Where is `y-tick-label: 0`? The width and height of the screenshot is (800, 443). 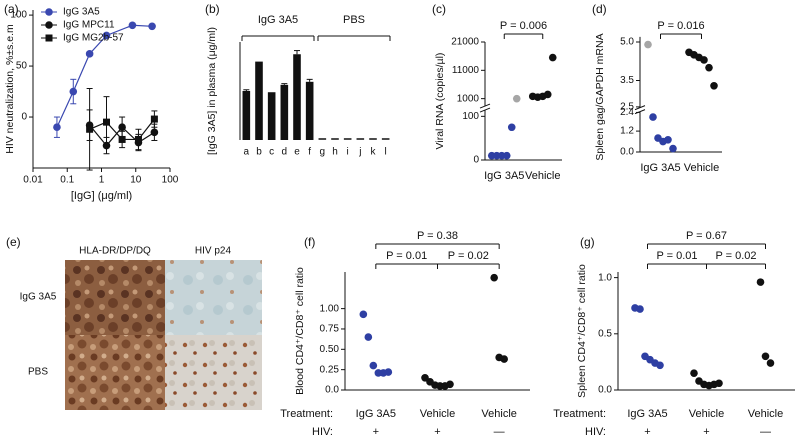 y-tick-label: 0 is located at coordinates (24, 117).